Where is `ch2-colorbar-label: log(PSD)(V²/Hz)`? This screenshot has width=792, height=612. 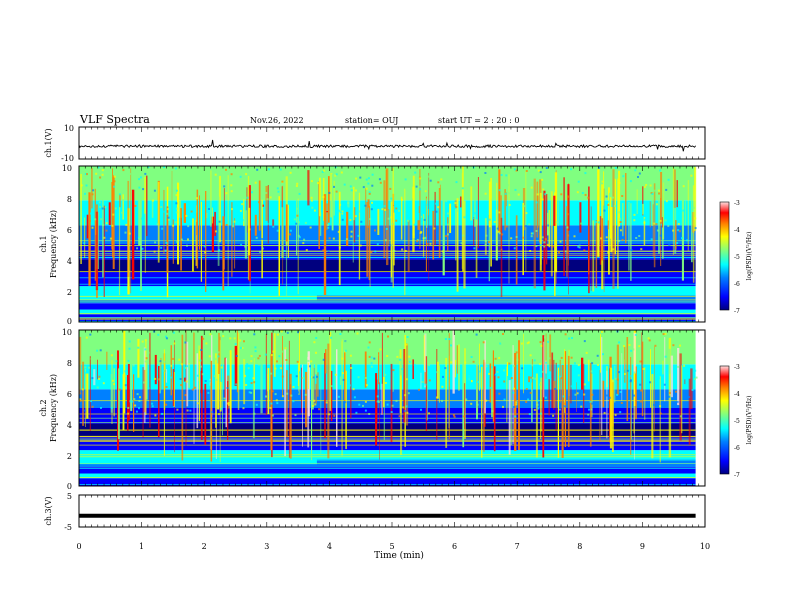
ch2-colorbar-label: log(PSD)(V²/Hz) is located at coordinates (749, 420).